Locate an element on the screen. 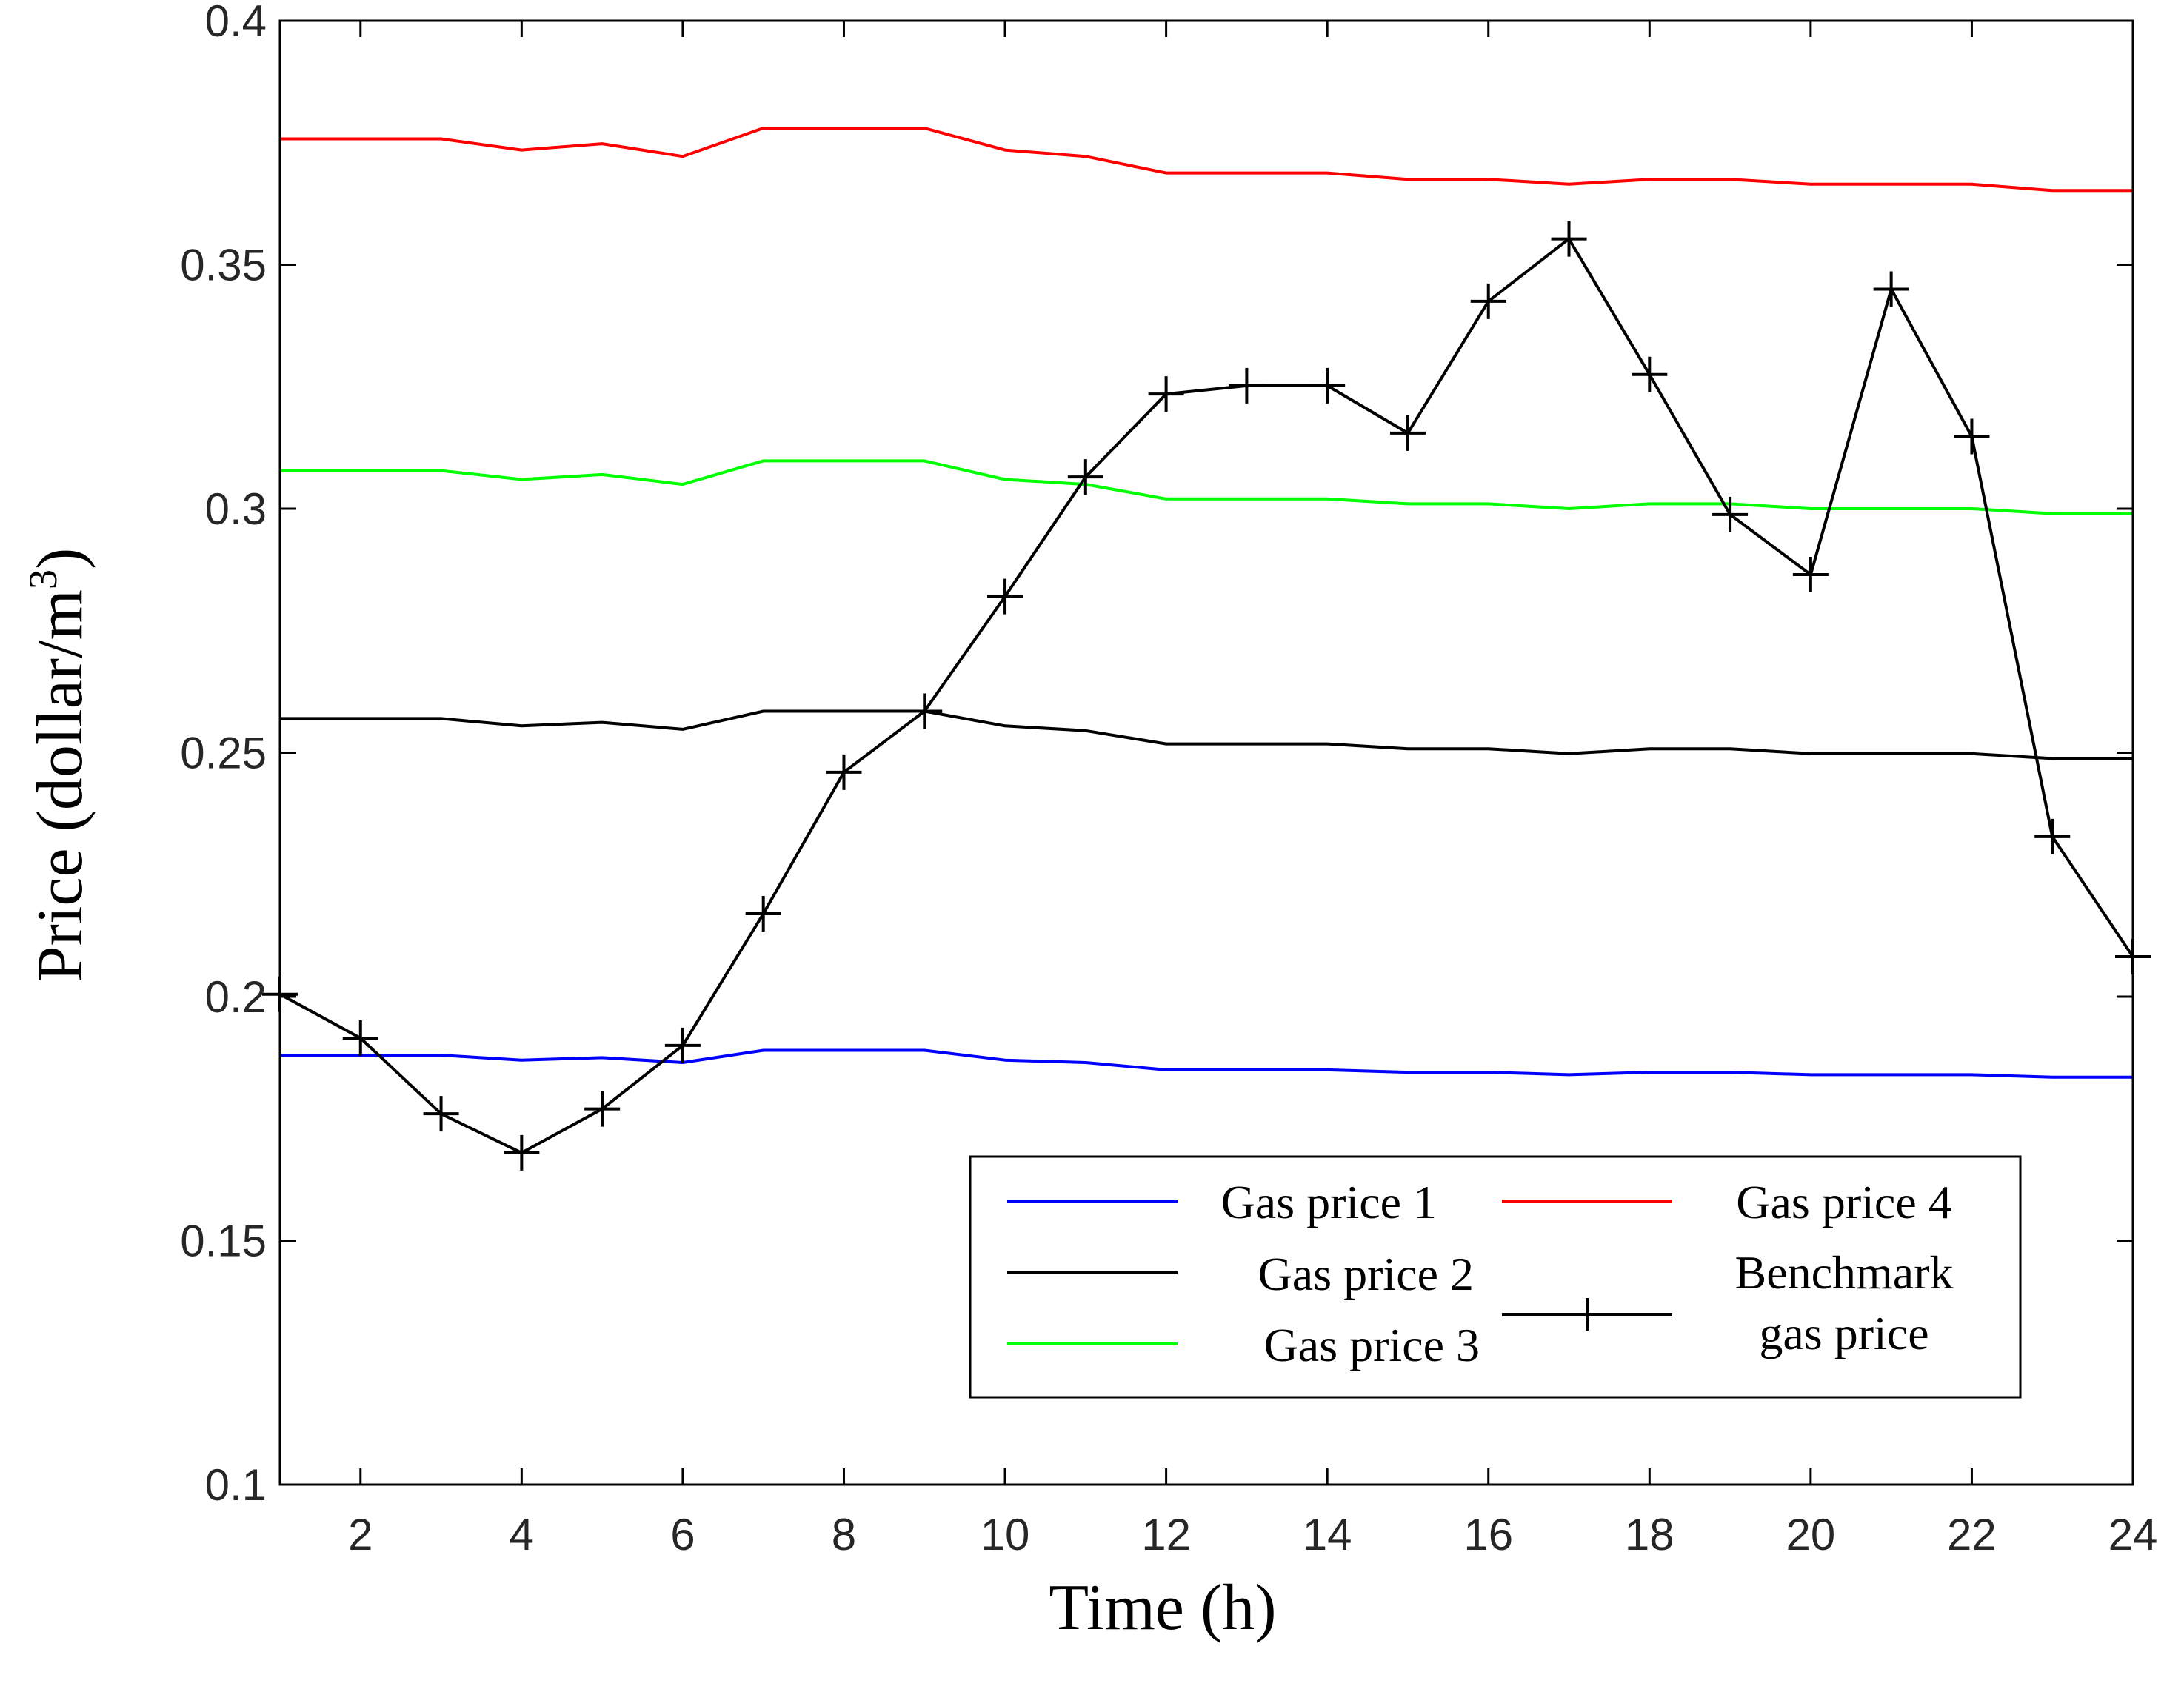 This screenshot has width=2184, height=1689. legend-box is located at coordinates (1495, 1277).